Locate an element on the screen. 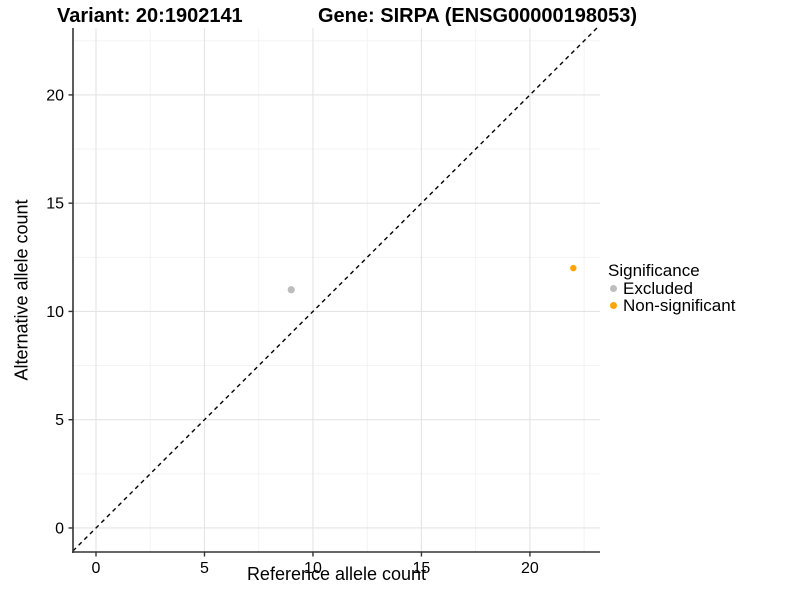 This screenshot has height=600, width=800. x-tick-label: 5 is located at coordinates (204, 568).